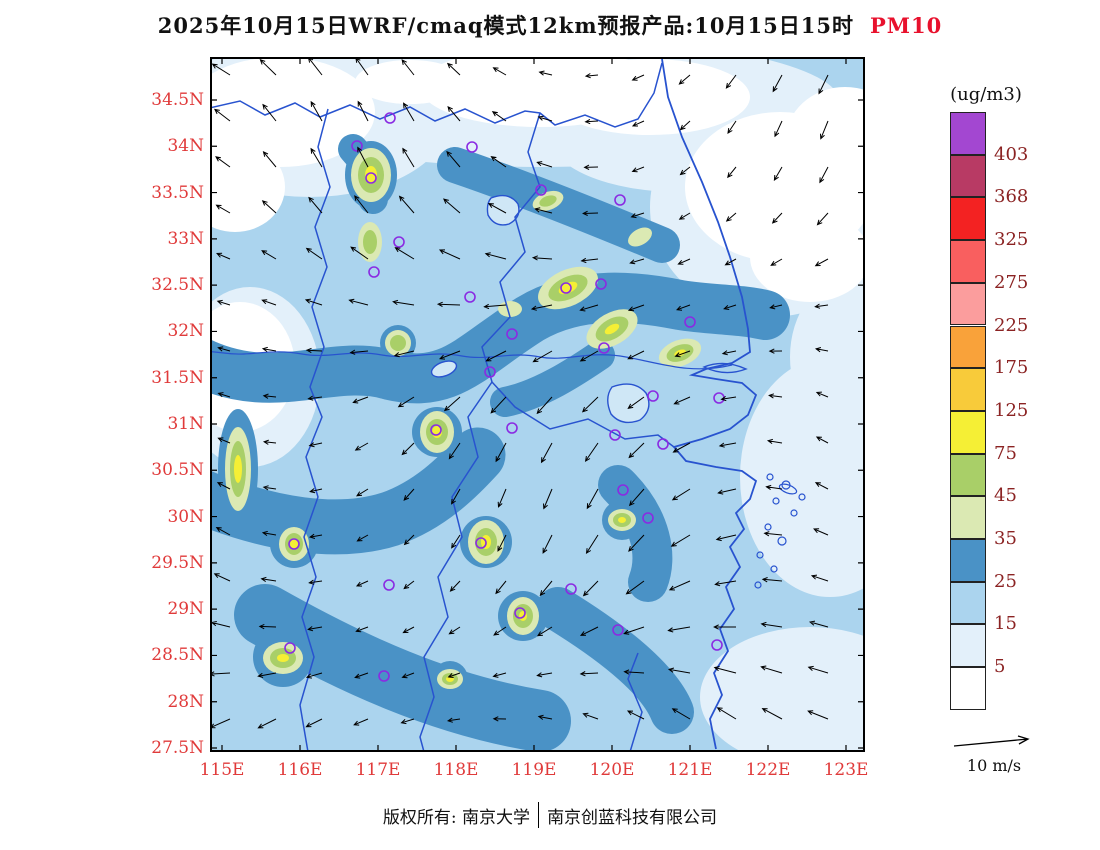 The image size is (1100, 850). What do you see at coordinates (177, 470) in the screenshot?
I see `lat-tick-label: 30.5N` at bounding box center [177, 470].